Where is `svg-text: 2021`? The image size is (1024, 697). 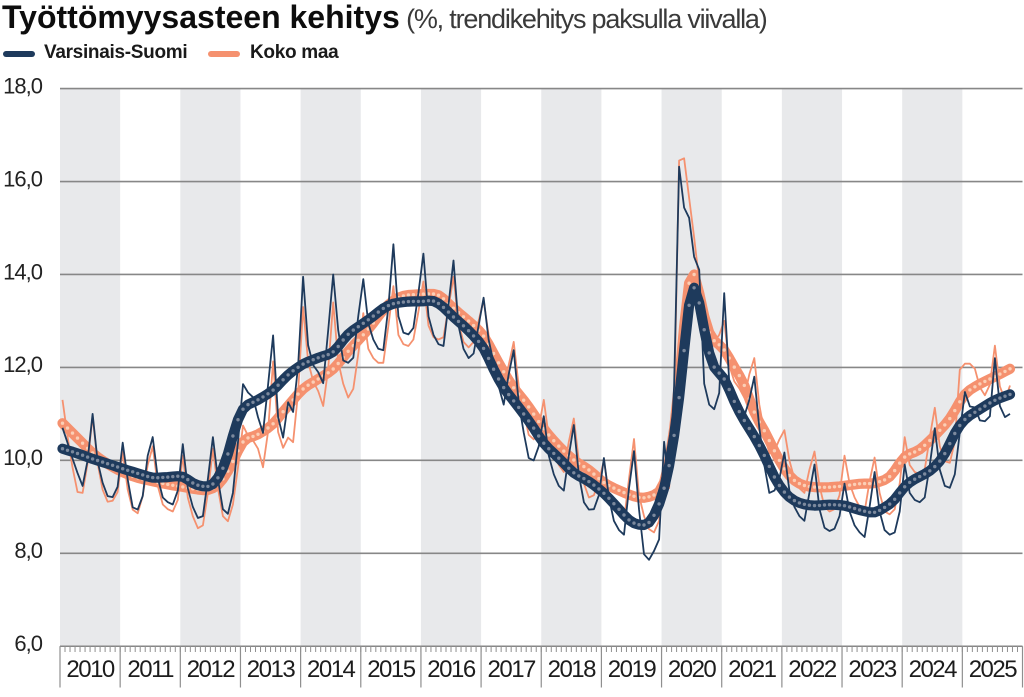 svg-text: 2021 is located at coordinates (752, 669).